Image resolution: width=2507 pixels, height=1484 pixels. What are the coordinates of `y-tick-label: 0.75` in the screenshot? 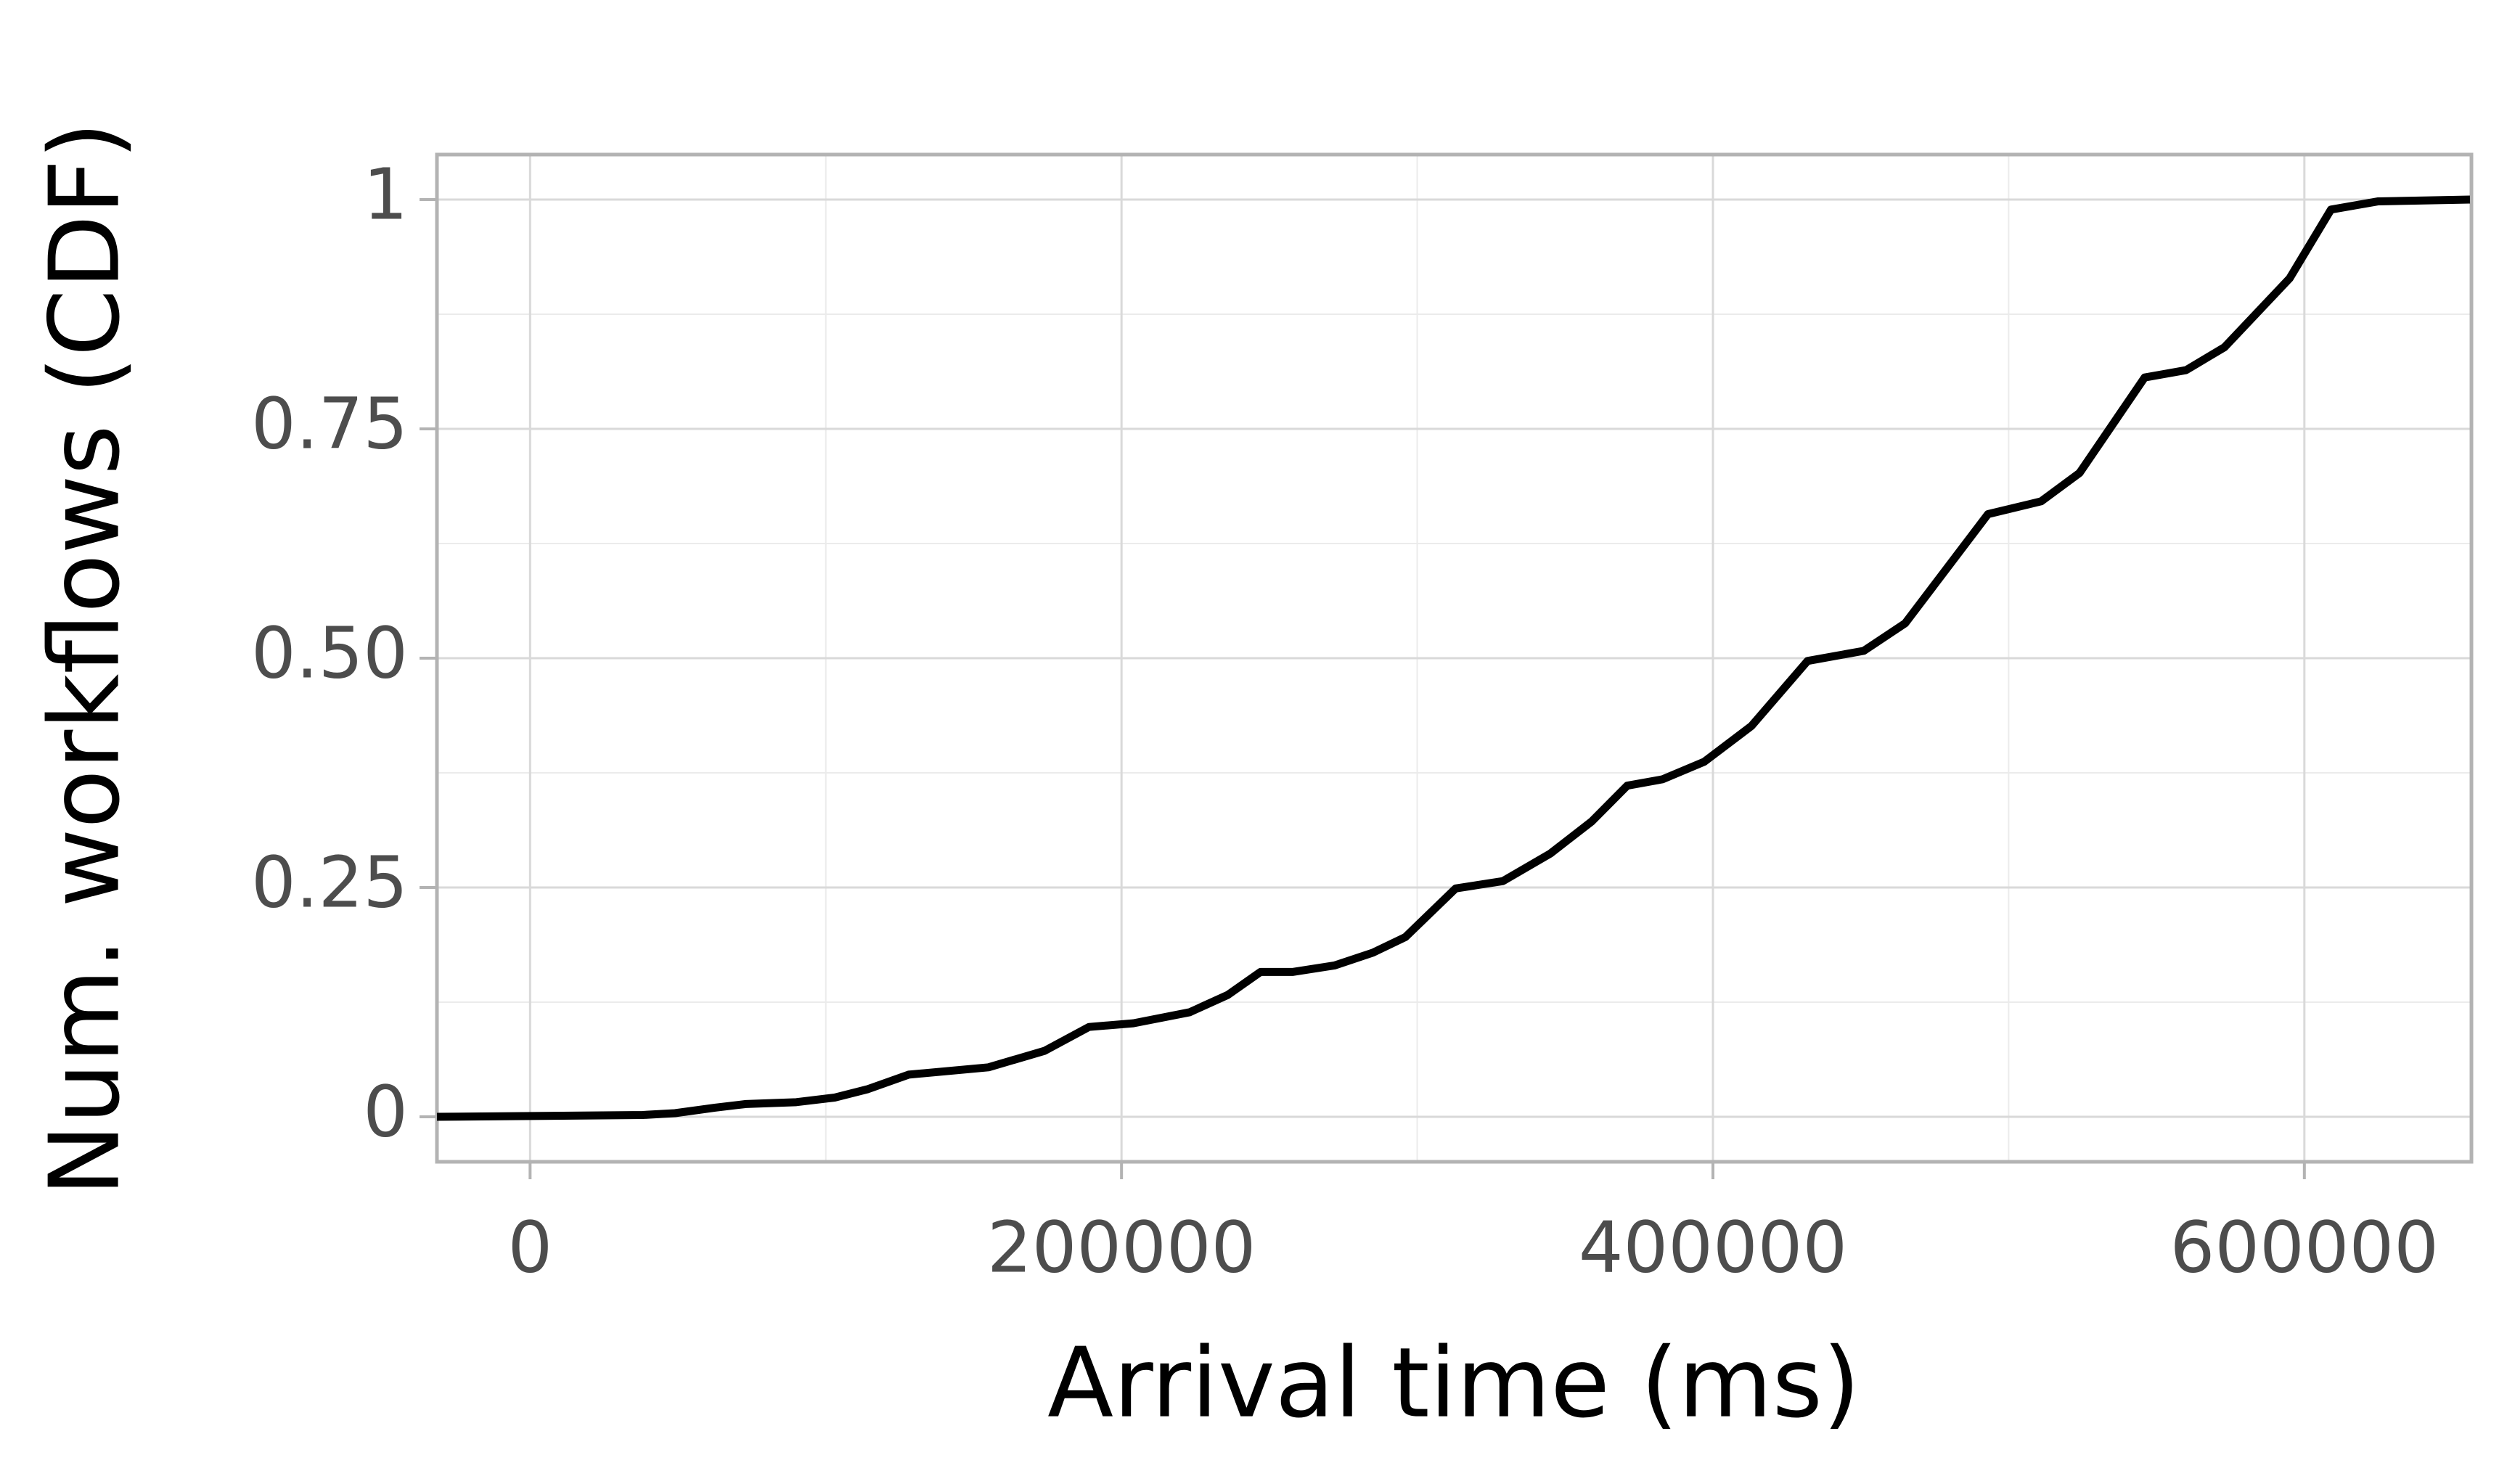 It's located at (329, 423).